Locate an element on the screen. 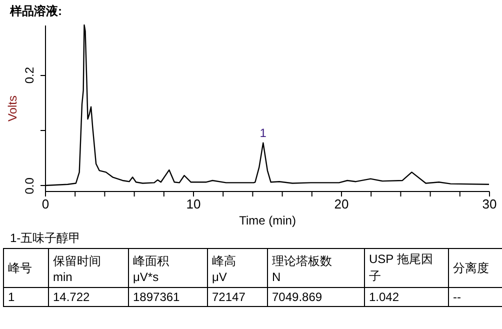 The width and height of the screenshot is (502, 329). x-tick-label: 30 is located at coordinates (489, 204).